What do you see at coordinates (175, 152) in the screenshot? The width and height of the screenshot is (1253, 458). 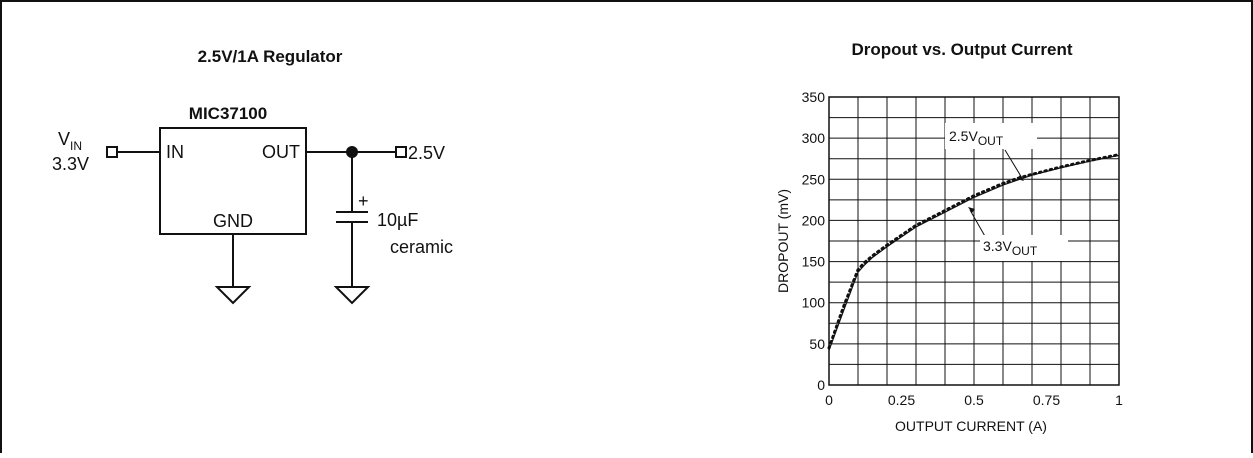 I see `pin-in-label: IN` at bounding box center [175, 152].